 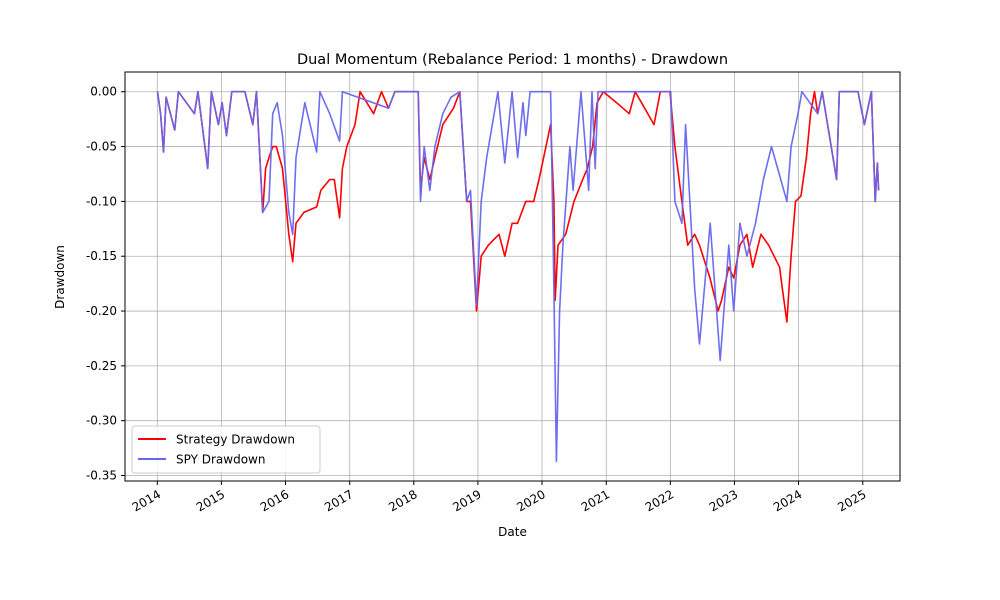 I want to click on legend-box, so click(x=226, y=449).